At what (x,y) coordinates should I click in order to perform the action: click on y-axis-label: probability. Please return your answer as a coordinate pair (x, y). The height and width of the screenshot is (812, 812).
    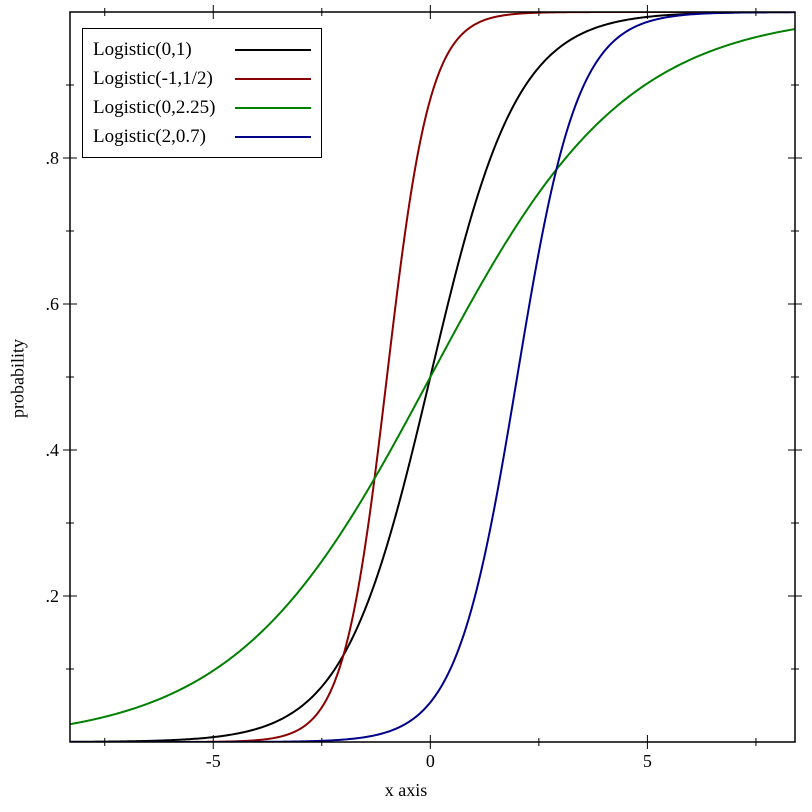
    Looking at the image, I should click on (17, 378).